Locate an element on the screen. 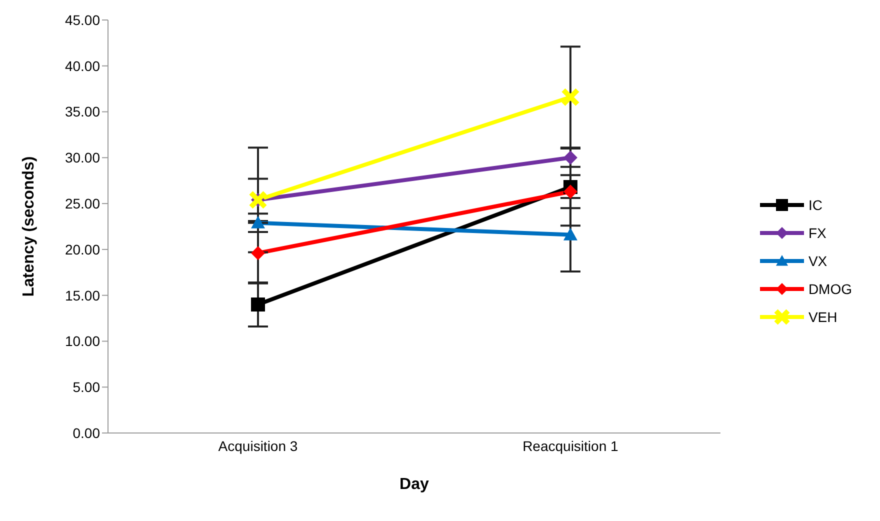  legend-label: VEH is located at coordinates (823, 316).